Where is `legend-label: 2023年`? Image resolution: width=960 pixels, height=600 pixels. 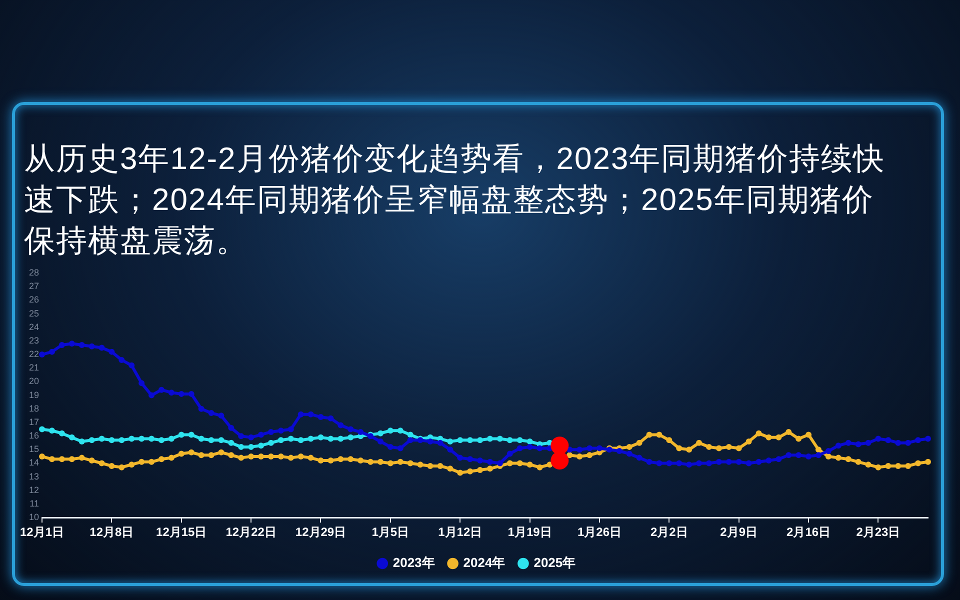
legend-label: 2023年 is located at coordinates (413, 562).